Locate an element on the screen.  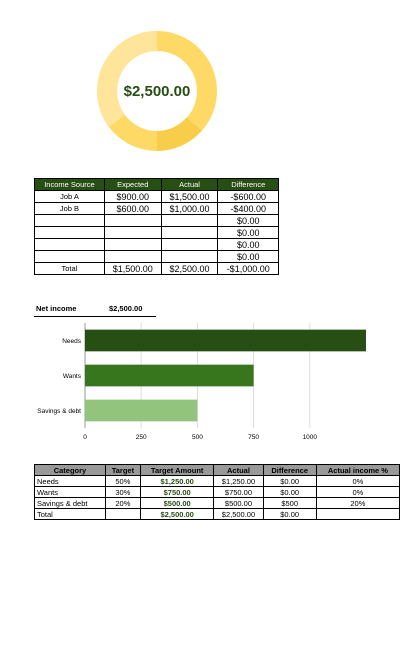
category-label: Savings & debt is located at coordinates (59, 411).